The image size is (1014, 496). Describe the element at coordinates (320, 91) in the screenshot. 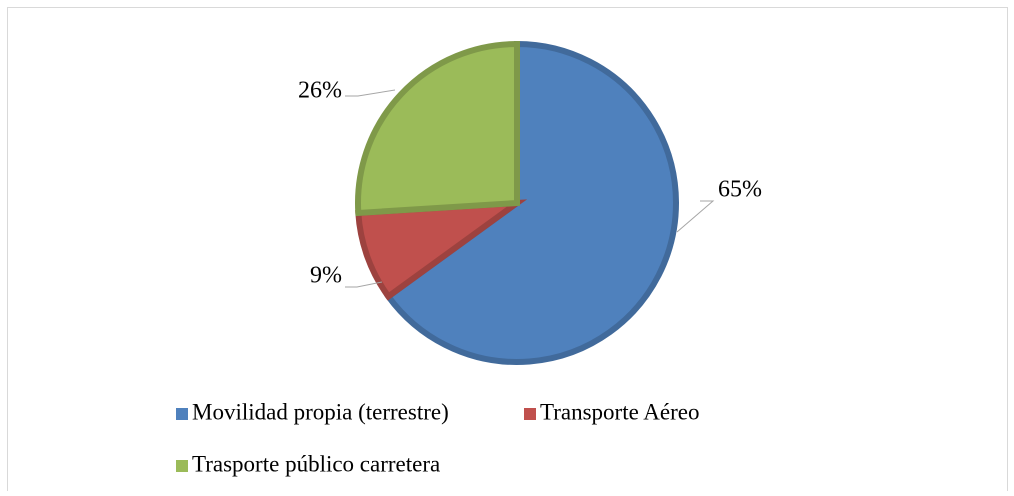

I see `data-label: 26%` at that location.